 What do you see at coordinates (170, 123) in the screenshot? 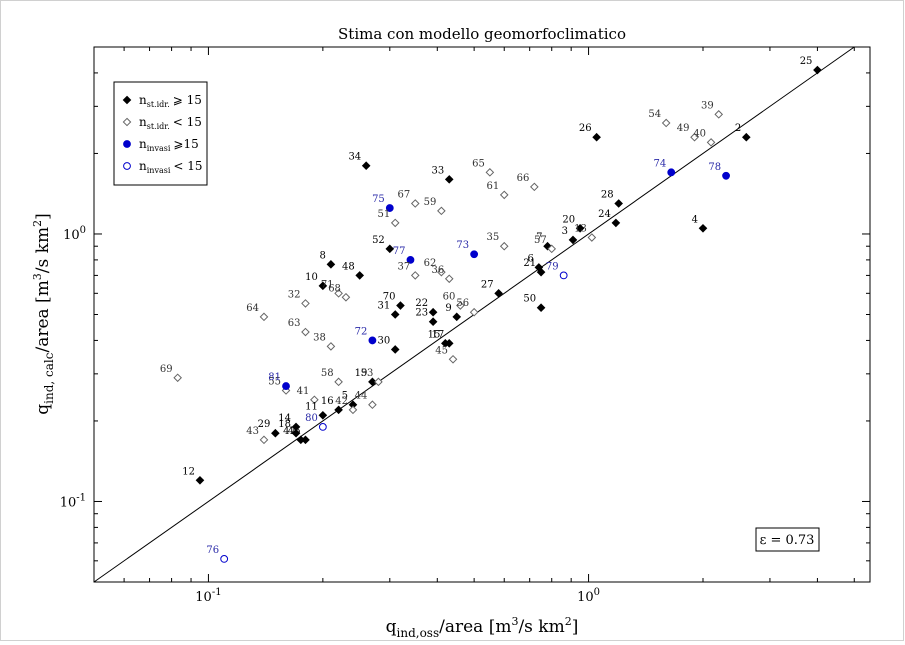
I see `legend-label-2: nst.idr. < 15` at bounding box center [170, 123].